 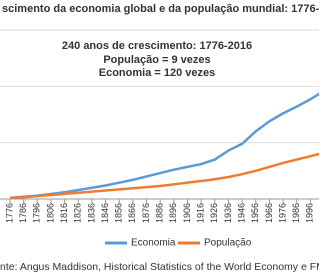 What do you see at coordinates (64, 213) in the screenshot?
I see `x-tick-label: 1816` at bounding box center [64, 213].